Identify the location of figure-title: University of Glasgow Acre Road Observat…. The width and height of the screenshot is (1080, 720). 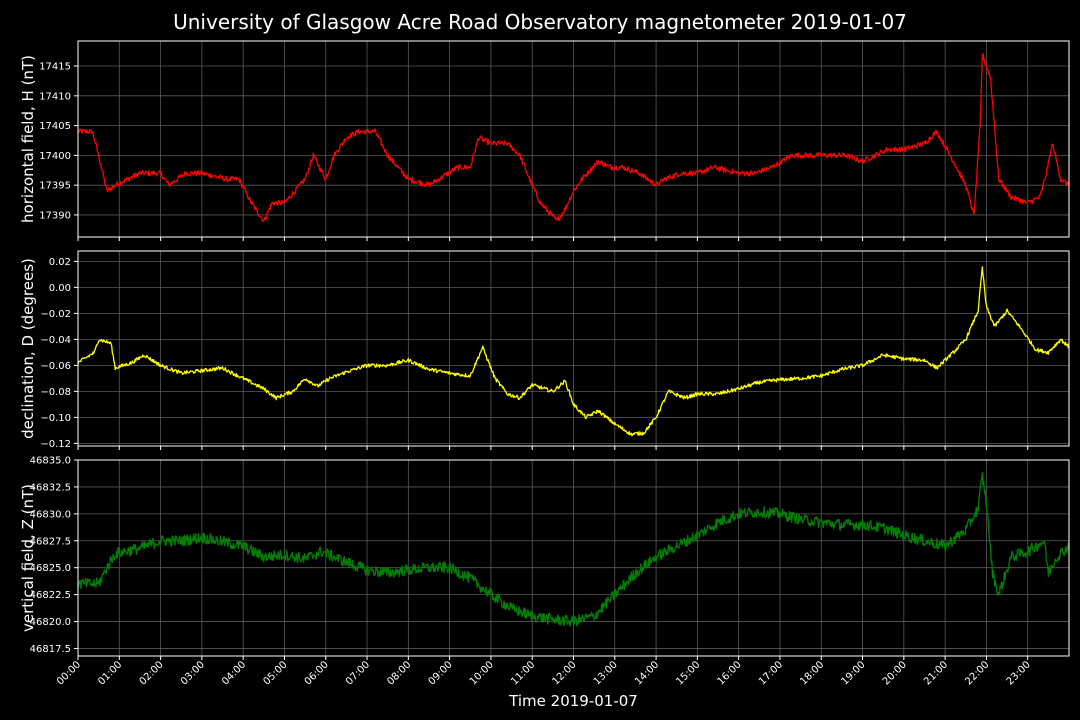
(540, 22).